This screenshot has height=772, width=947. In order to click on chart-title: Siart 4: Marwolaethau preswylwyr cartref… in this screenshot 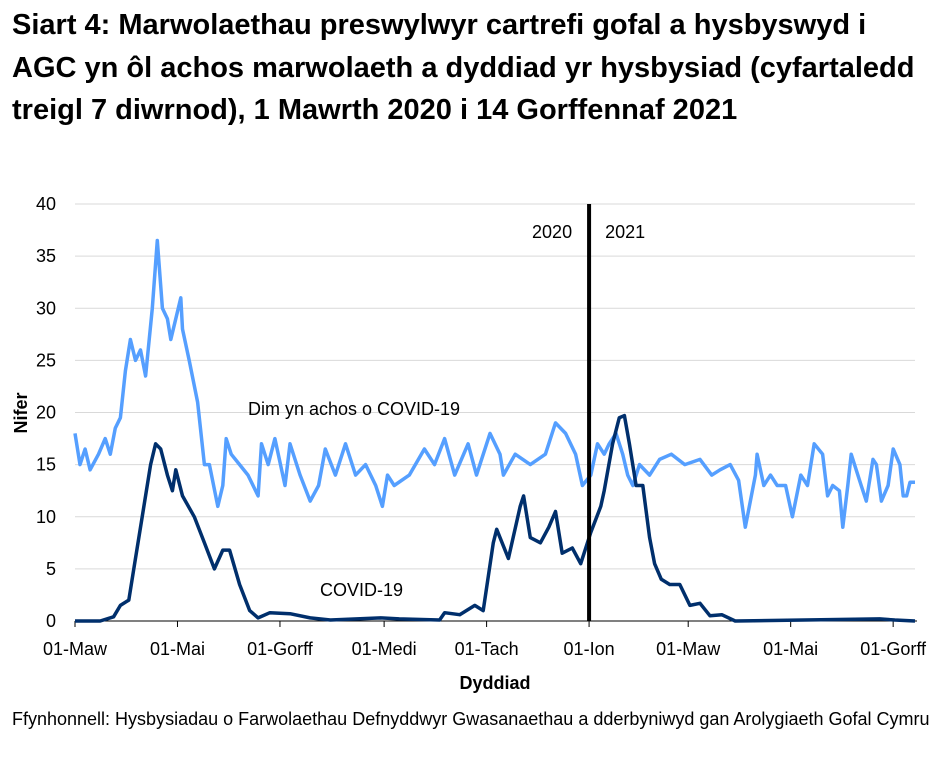, I will do `click(463, 67)`.